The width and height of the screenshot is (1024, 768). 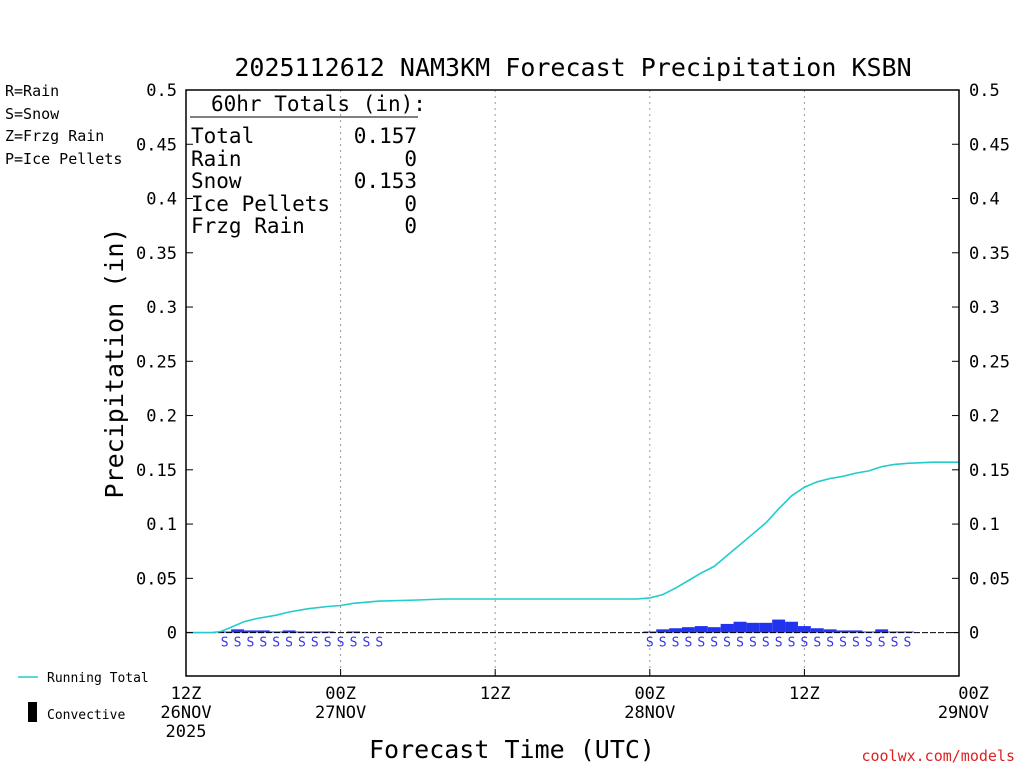 What do you see at coordinates (566, 626) in the screenshot?
I see `precip-bars` at bounding box center [566, 626].